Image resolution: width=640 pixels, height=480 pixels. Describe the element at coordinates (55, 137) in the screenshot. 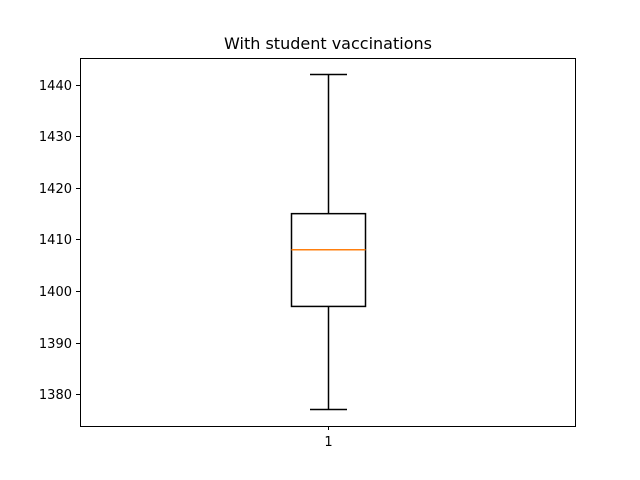

I see `y-tick-label: 1430` at that location.